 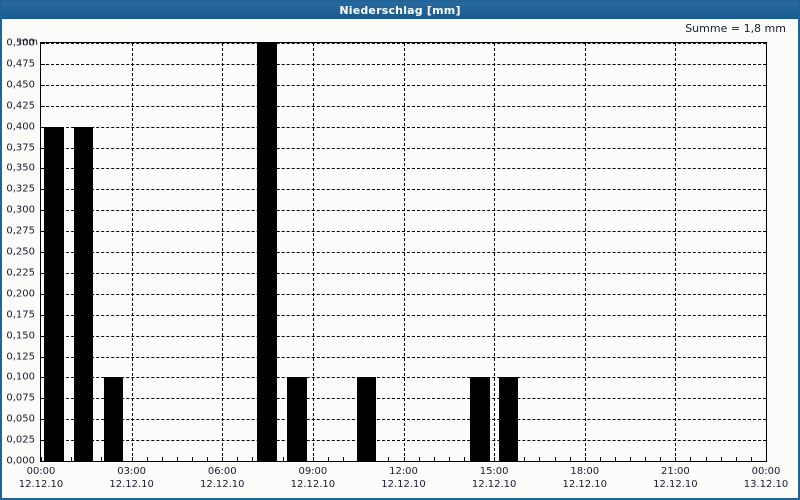 I want to click on y-axis-tick-label: 0,025, so click(x=20, y=440).